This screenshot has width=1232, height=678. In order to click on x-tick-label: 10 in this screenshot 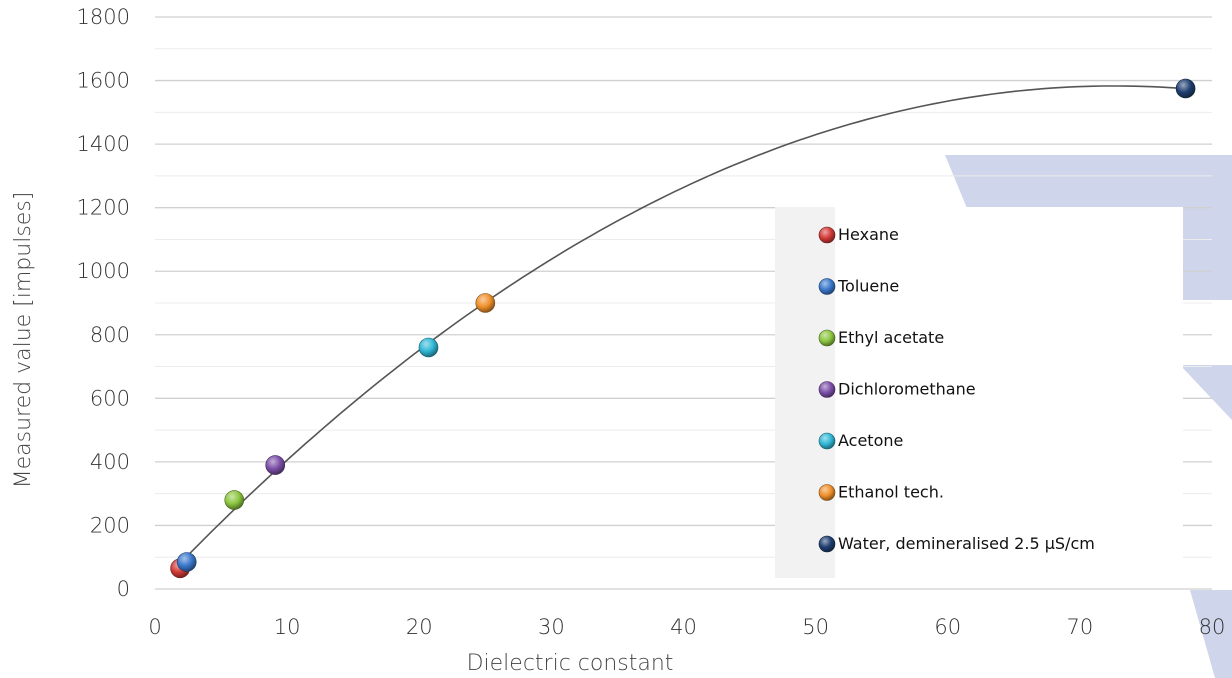, I will do `click(287, 627)`.